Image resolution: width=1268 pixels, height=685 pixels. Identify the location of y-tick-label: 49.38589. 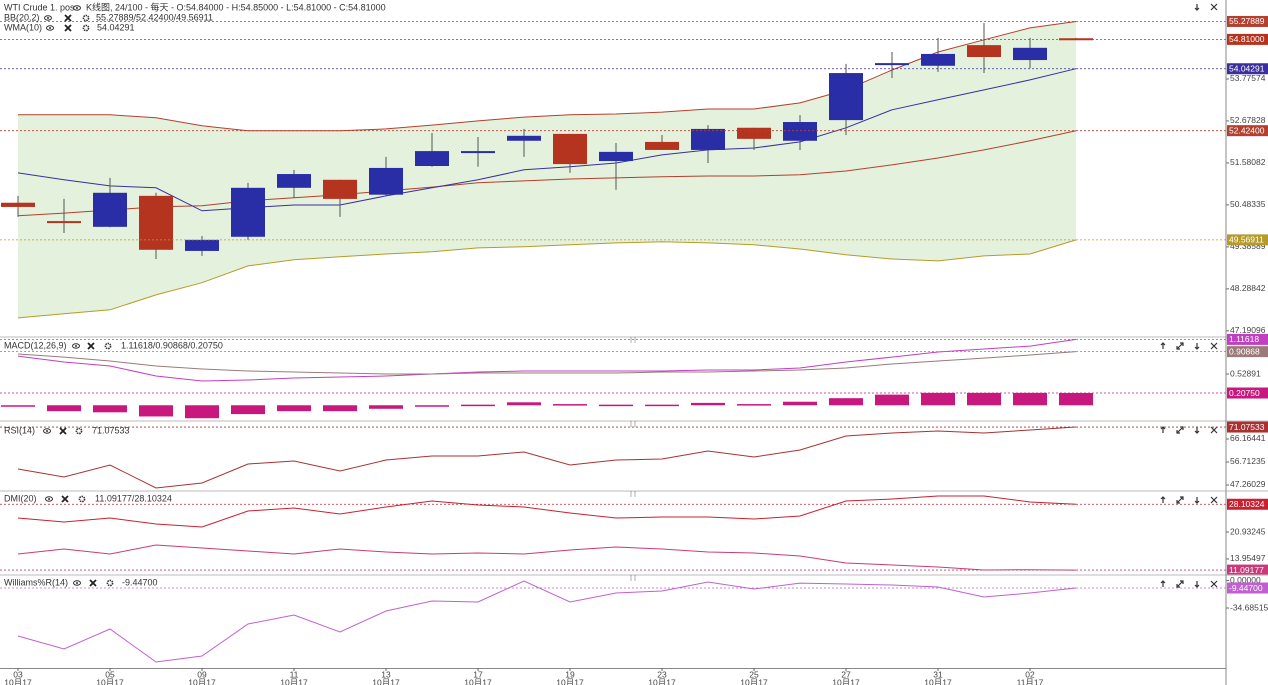
(1248, 246).